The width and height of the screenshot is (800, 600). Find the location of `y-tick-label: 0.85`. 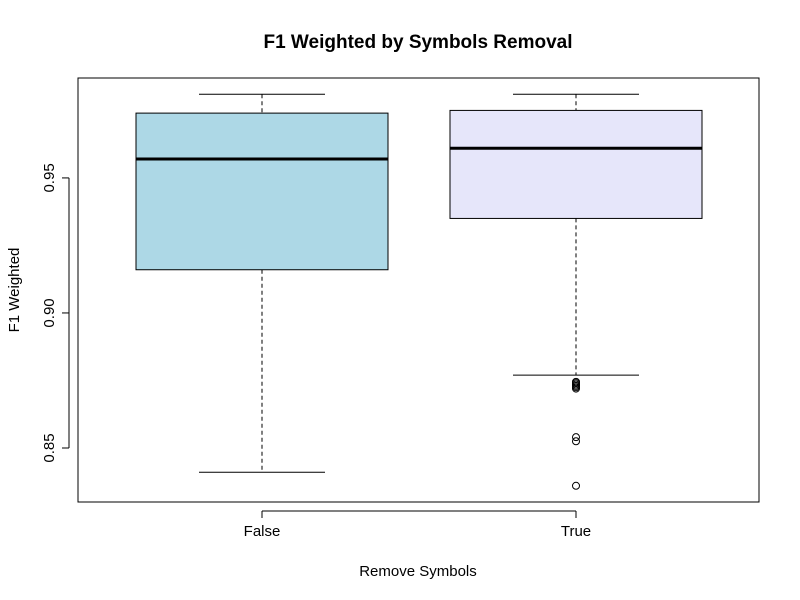

y-tick-label: 0.85 is located at coordinates (49, 447).